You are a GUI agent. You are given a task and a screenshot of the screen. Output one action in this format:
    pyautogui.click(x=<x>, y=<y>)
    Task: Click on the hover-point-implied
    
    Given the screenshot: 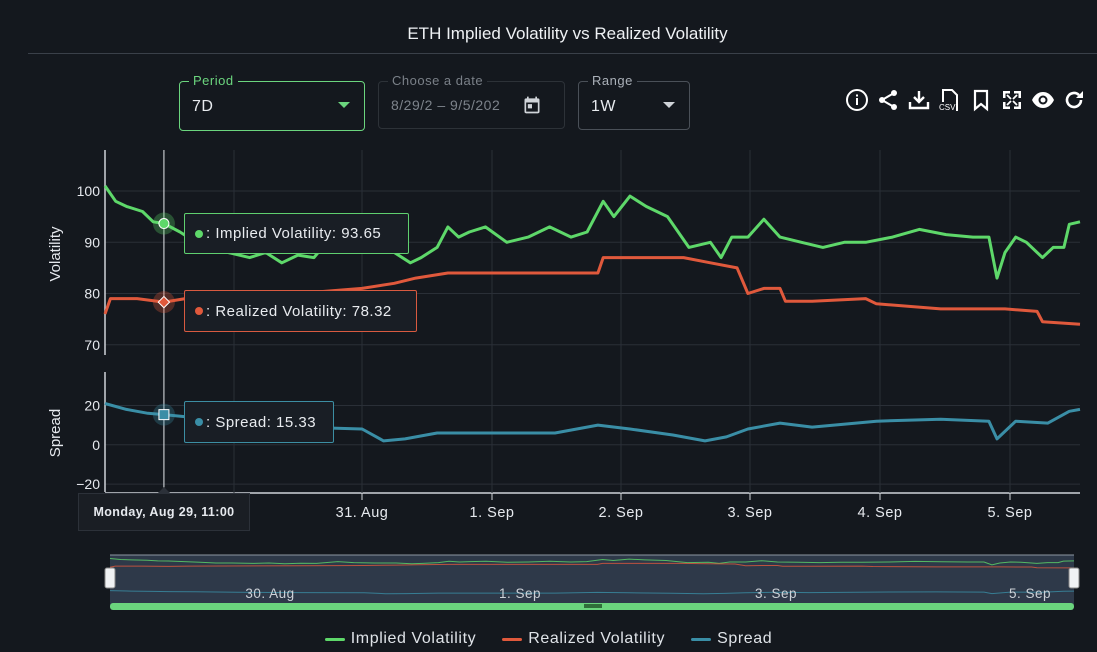 What is the action you would take?
    pyautogui.click(x=164, y=224)
    